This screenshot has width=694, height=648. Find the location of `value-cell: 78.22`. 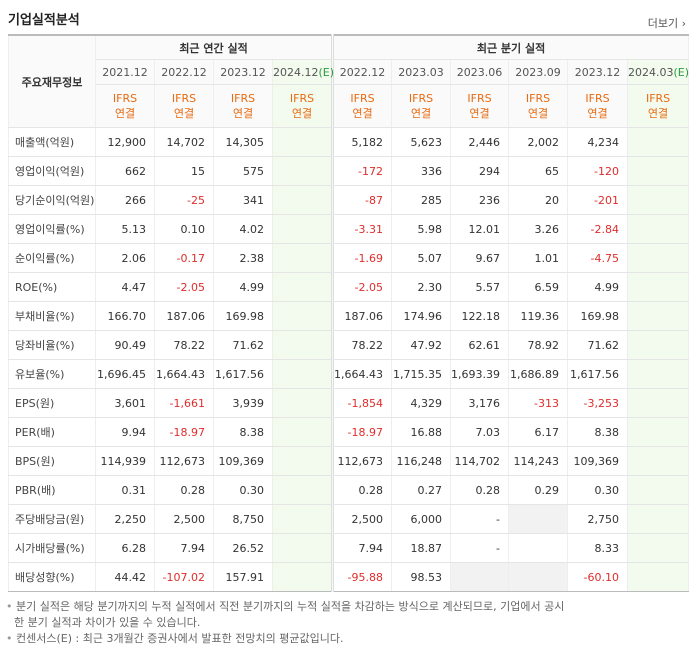

value-cell: 78.22 is located at coordinates (362, 345).